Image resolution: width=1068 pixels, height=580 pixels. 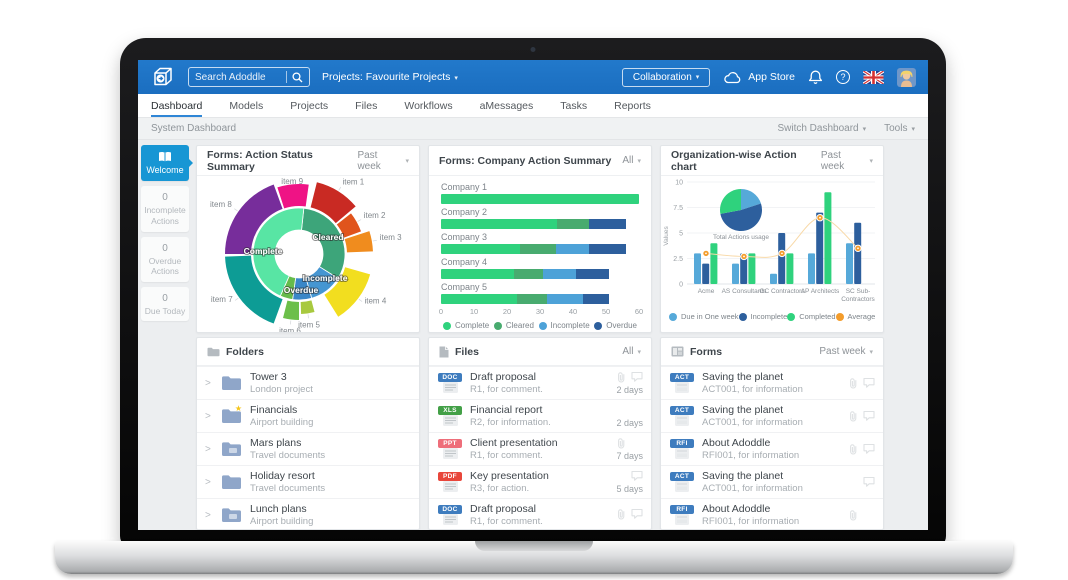 What do you see at coordinates (843, 77) in the screenshot?
I see `help-icon: ?` at bounding box center [843, 77].